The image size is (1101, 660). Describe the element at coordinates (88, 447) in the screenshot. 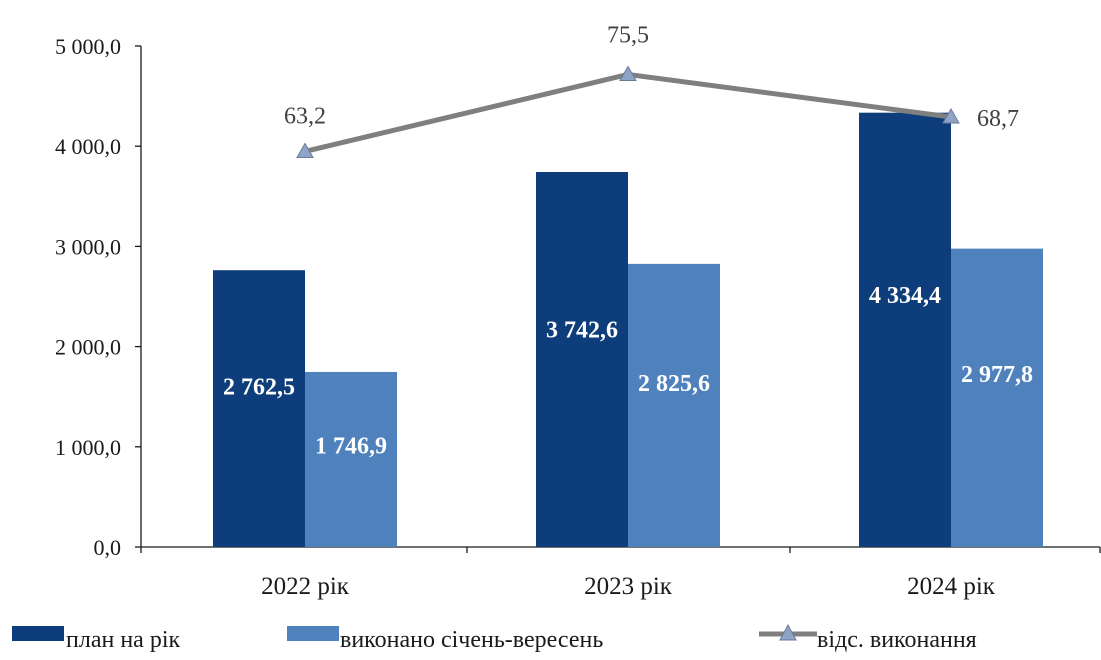

I see `y-tick-label: 1 000,0` at that location.